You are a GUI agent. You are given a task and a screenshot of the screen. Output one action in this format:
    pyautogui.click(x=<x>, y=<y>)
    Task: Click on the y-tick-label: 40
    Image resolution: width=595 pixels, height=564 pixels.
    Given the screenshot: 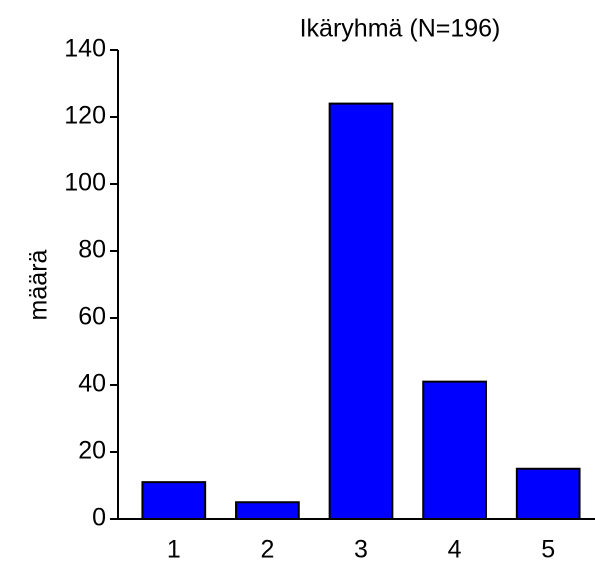 What is the action you would take?
    pyautogui.click(x=92, y=384)
    